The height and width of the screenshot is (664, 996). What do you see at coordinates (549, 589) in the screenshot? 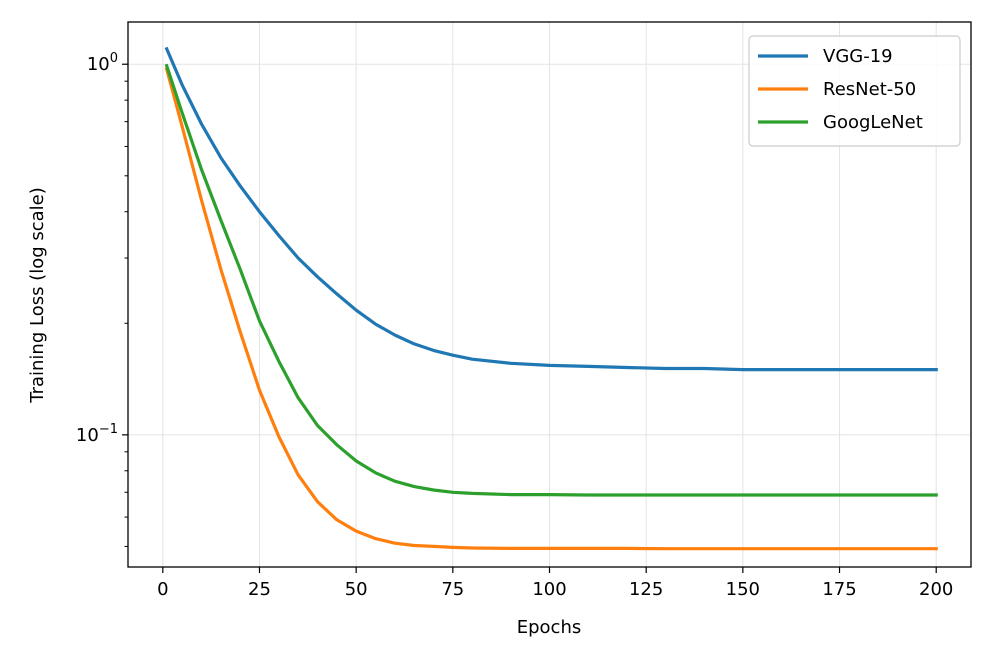
I see `x-tick-label: 100` at bounding box center [549, 589].